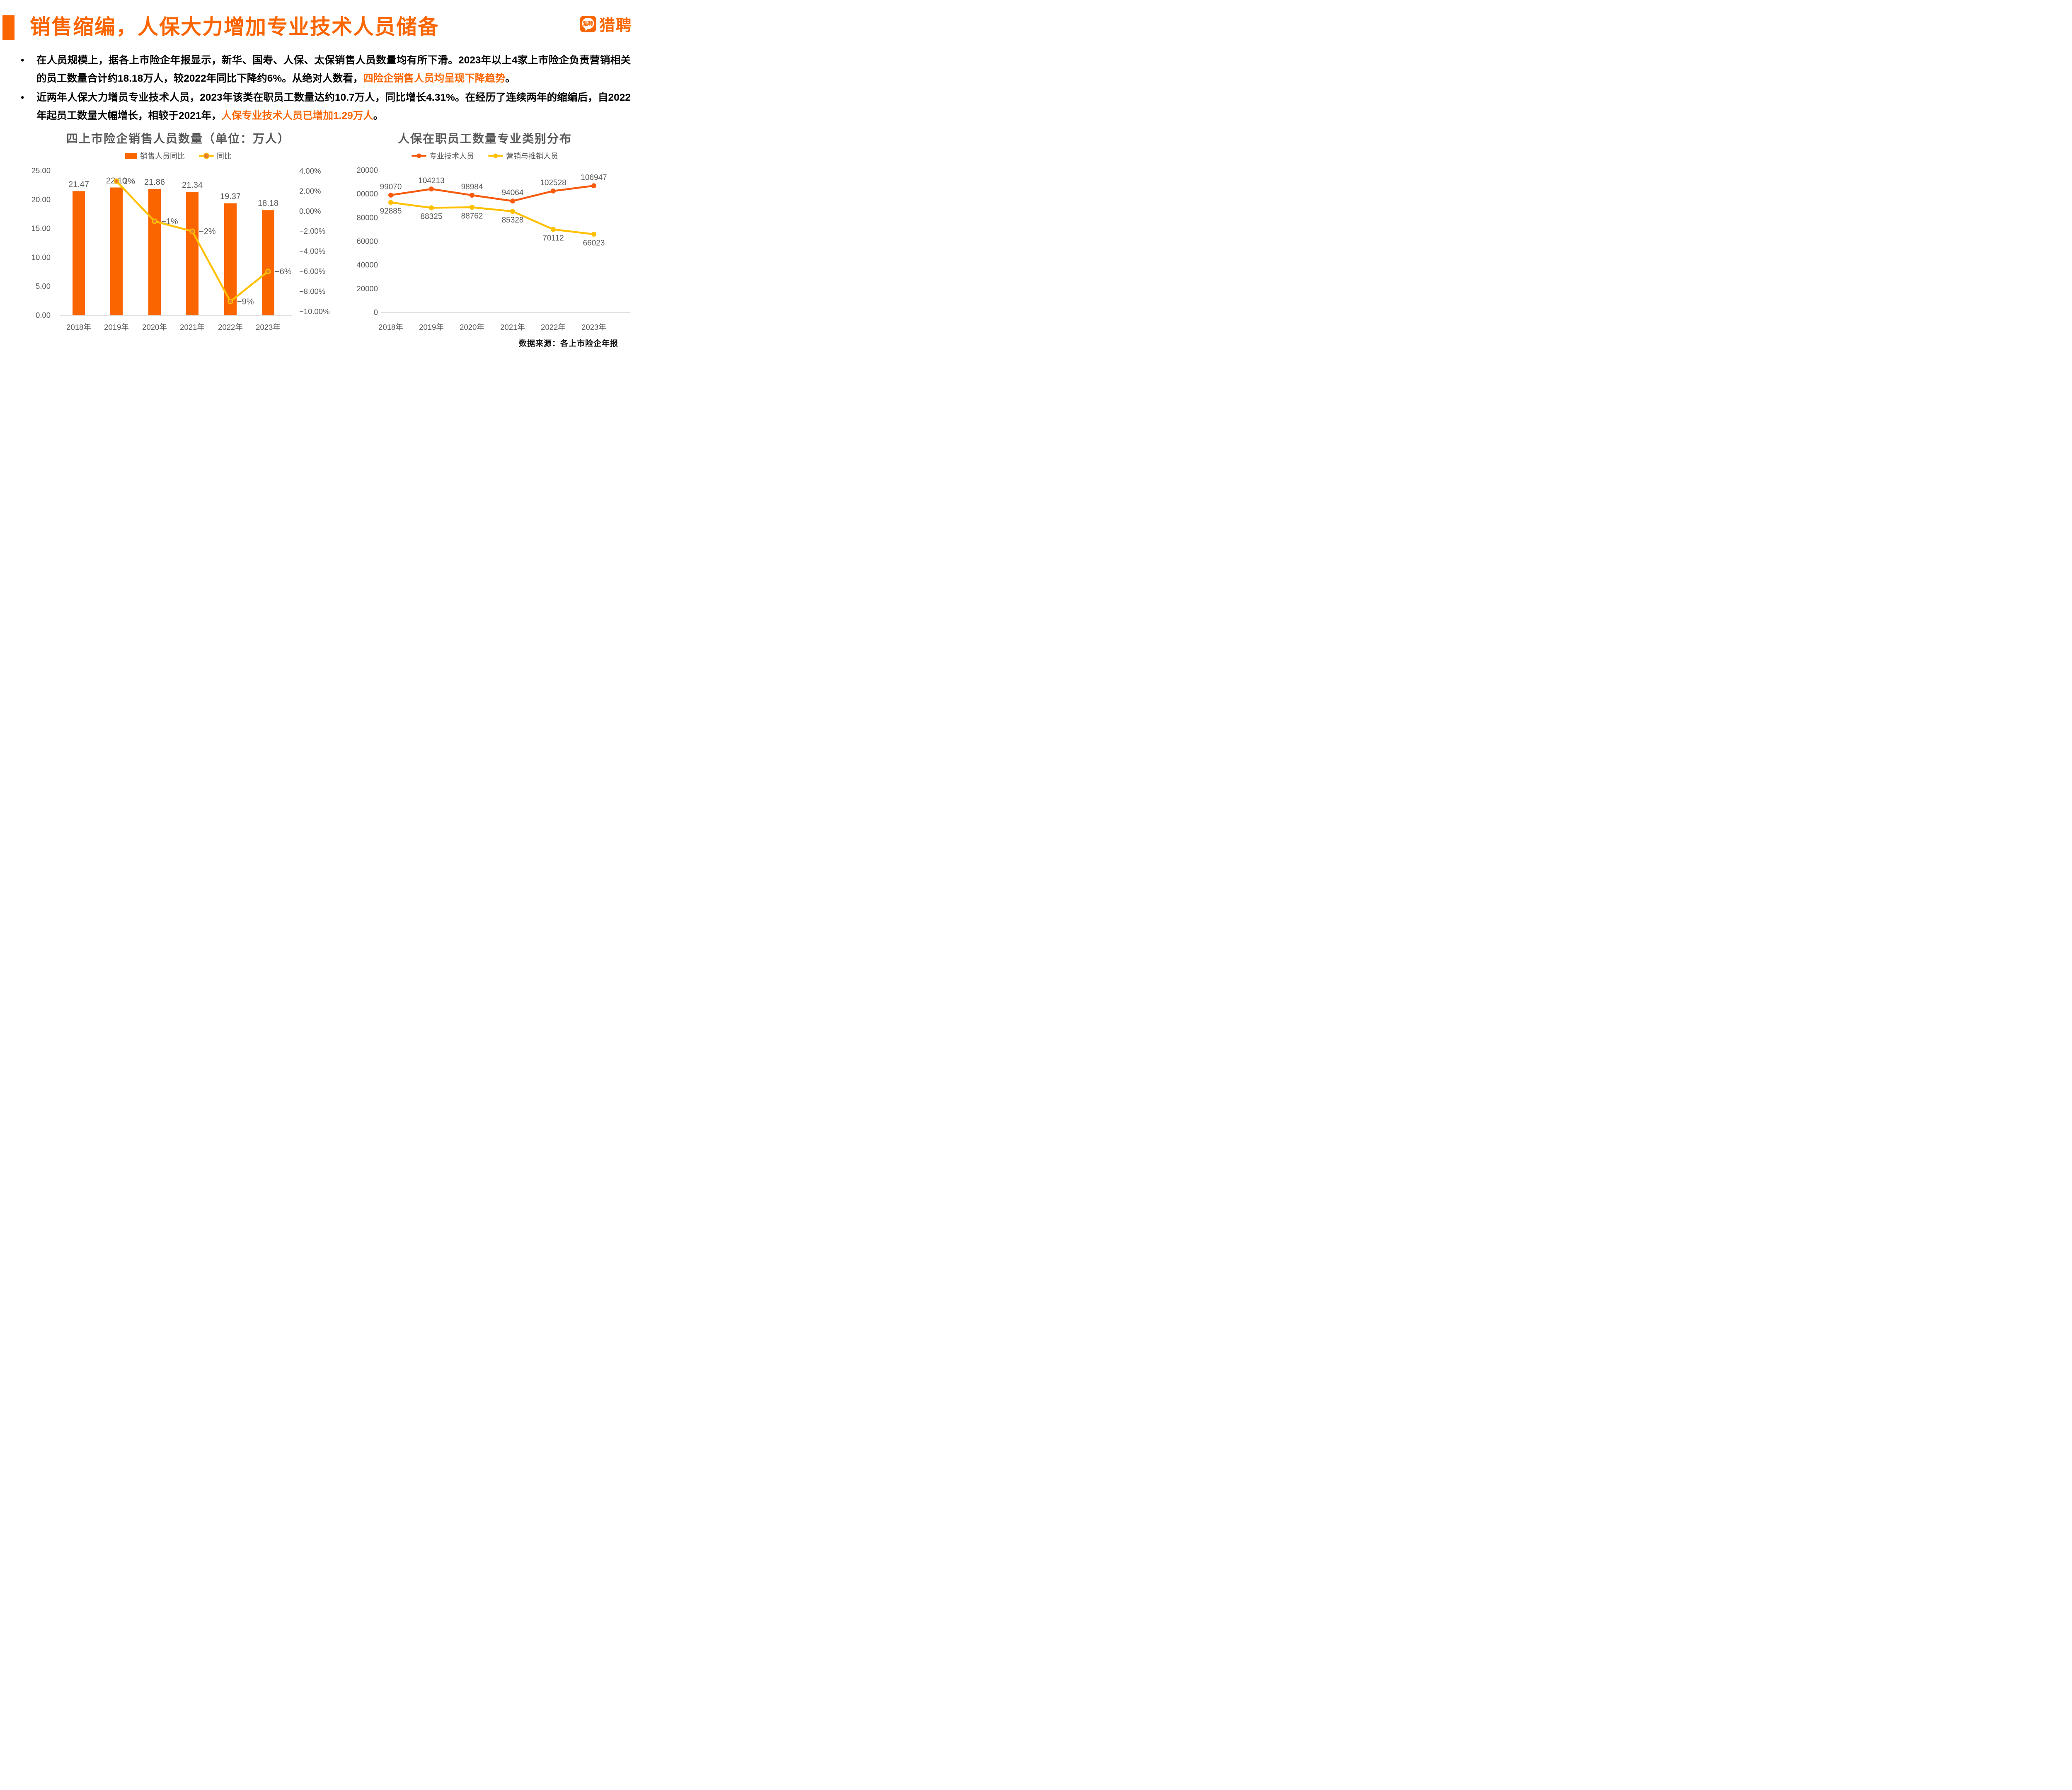 The height and width of the screenshot is (1790, 2072). Describe the element at coordinates (513, 220) in the screenshot. I see `marketing-value-label: 85328` at that location.